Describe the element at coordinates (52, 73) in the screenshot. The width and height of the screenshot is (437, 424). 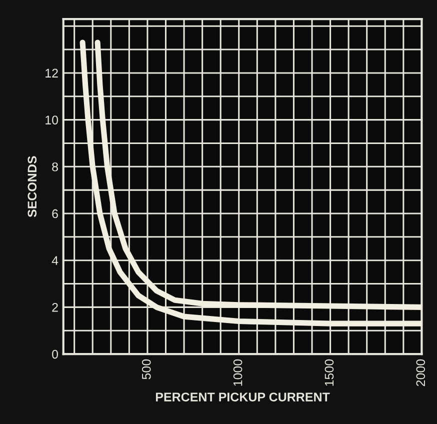
I see `y-tick-label: 12` at that location.